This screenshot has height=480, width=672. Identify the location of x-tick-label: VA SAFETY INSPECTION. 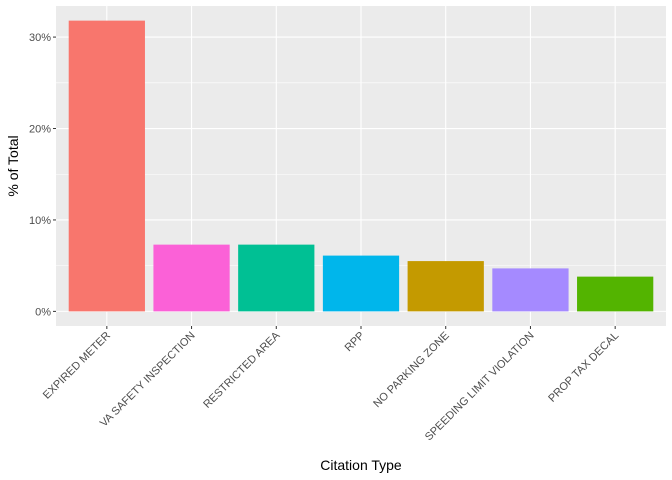
(148, 380).